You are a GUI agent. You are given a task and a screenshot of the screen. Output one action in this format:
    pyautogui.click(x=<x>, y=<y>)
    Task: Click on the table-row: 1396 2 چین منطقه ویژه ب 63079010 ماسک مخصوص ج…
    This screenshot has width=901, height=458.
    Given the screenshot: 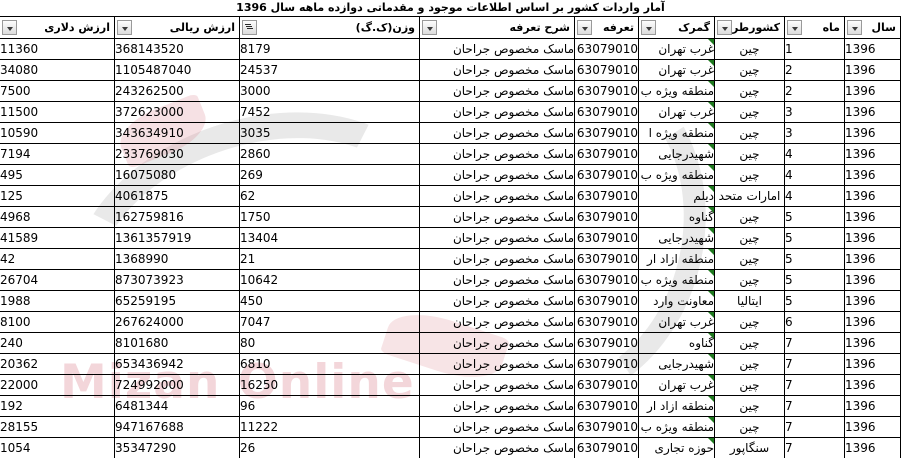 What is the action you would take?
    pyautogui.click(x=450, y=91)
    